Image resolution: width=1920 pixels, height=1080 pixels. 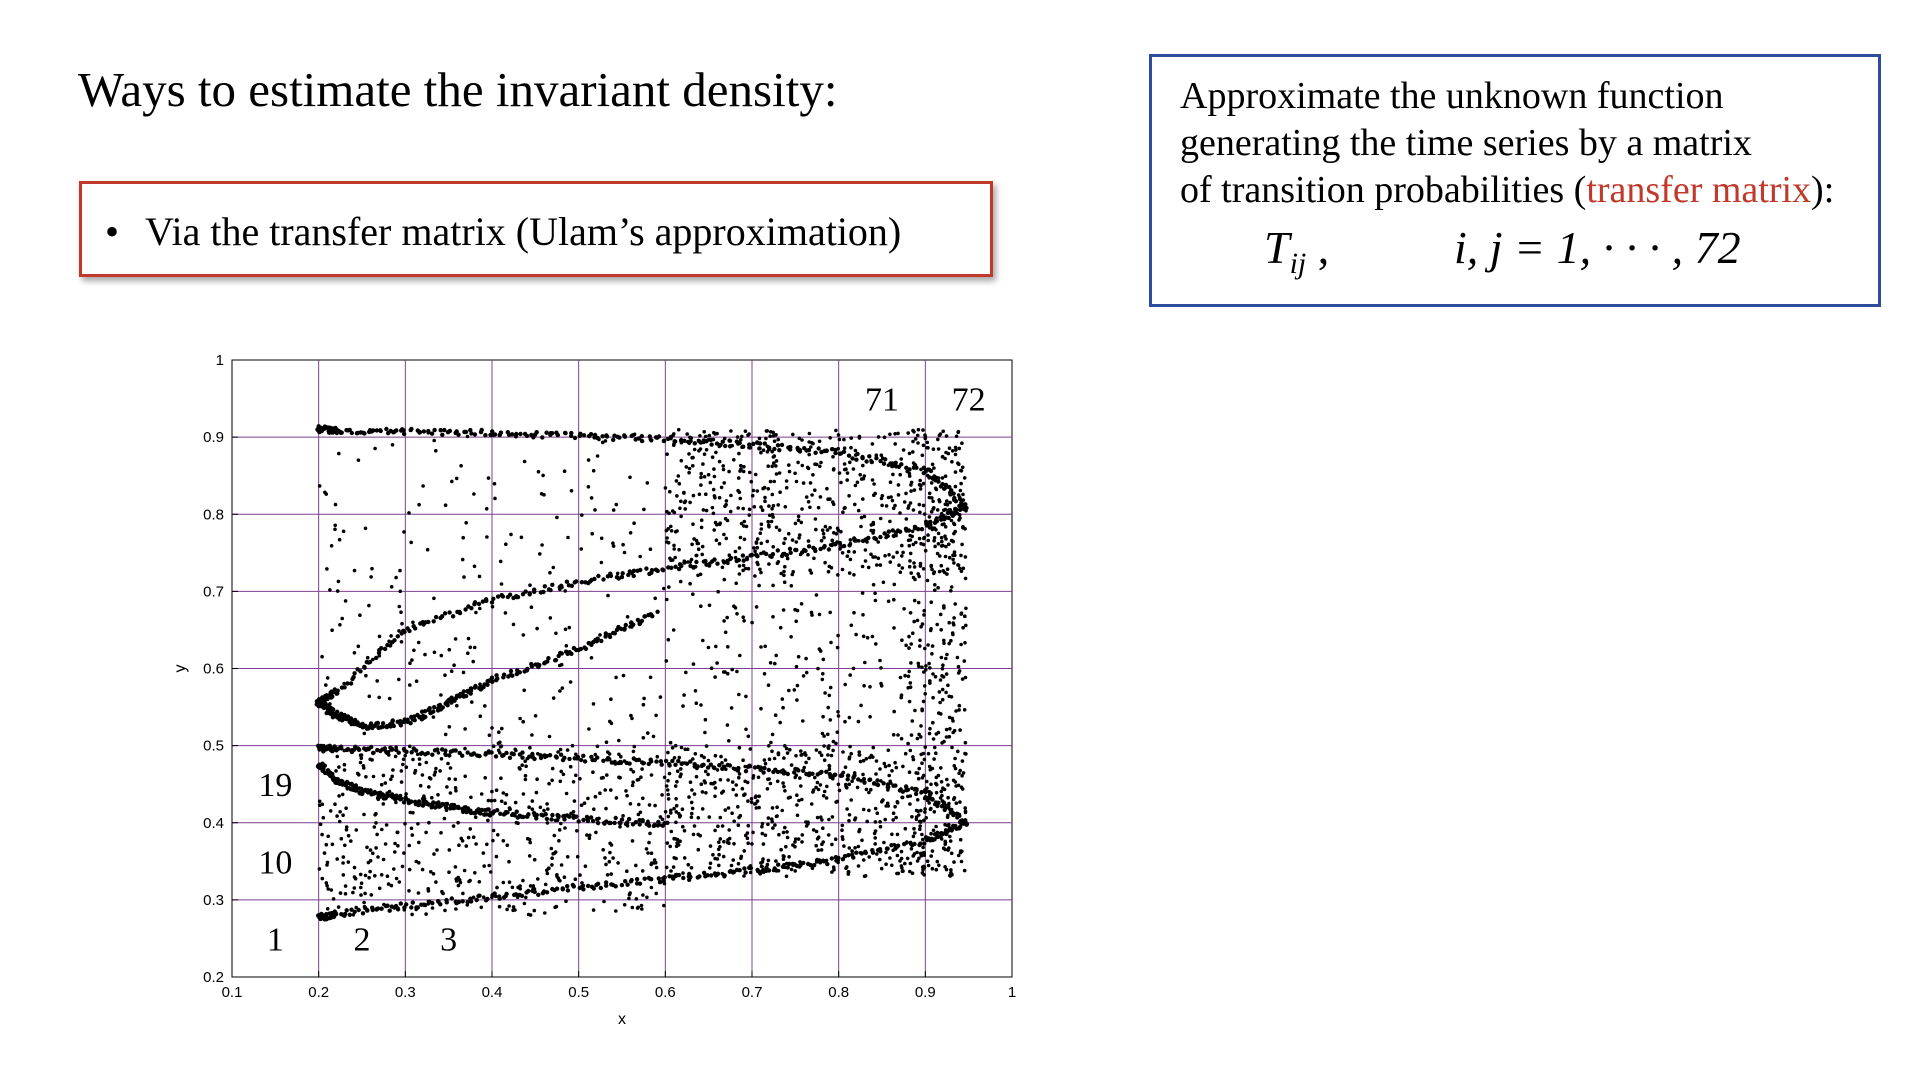 I want to click on info-line-3-pre: of transition probabilities (, so click(x=1383, y=190).